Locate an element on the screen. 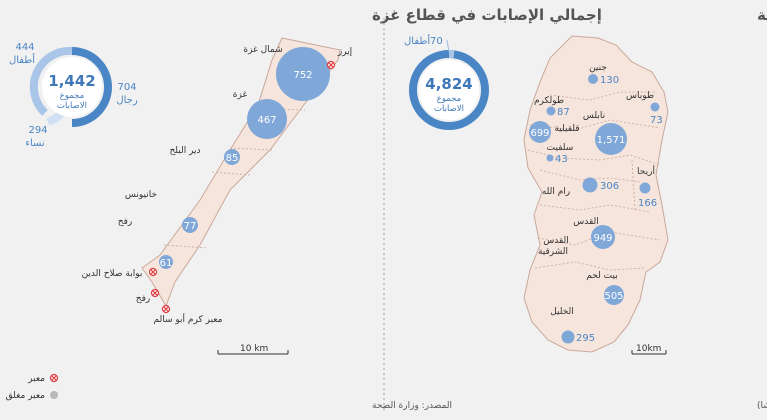 The width and height of the screenshot is (767, 420). svg-text: رام الله is located at coordinates (556, 192).